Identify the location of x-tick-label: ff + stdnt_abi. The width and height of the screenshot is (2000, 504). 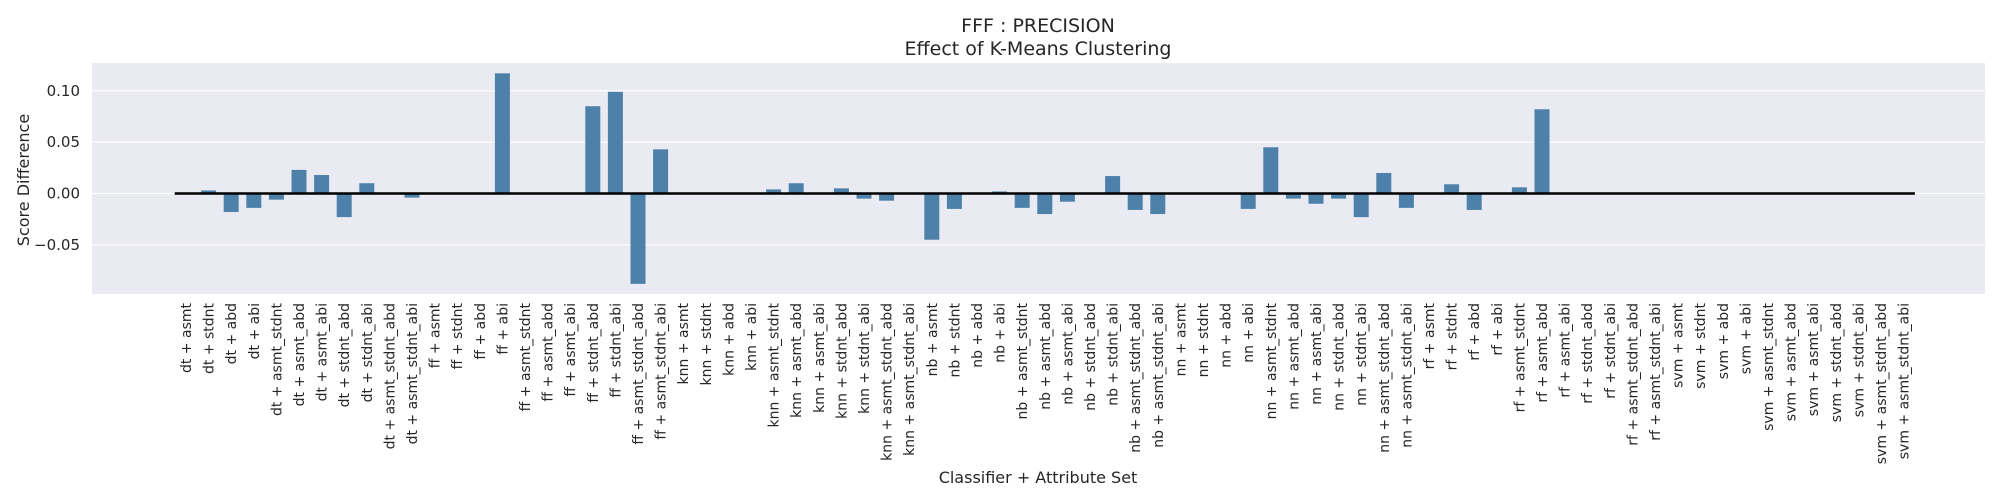
(616, 350).